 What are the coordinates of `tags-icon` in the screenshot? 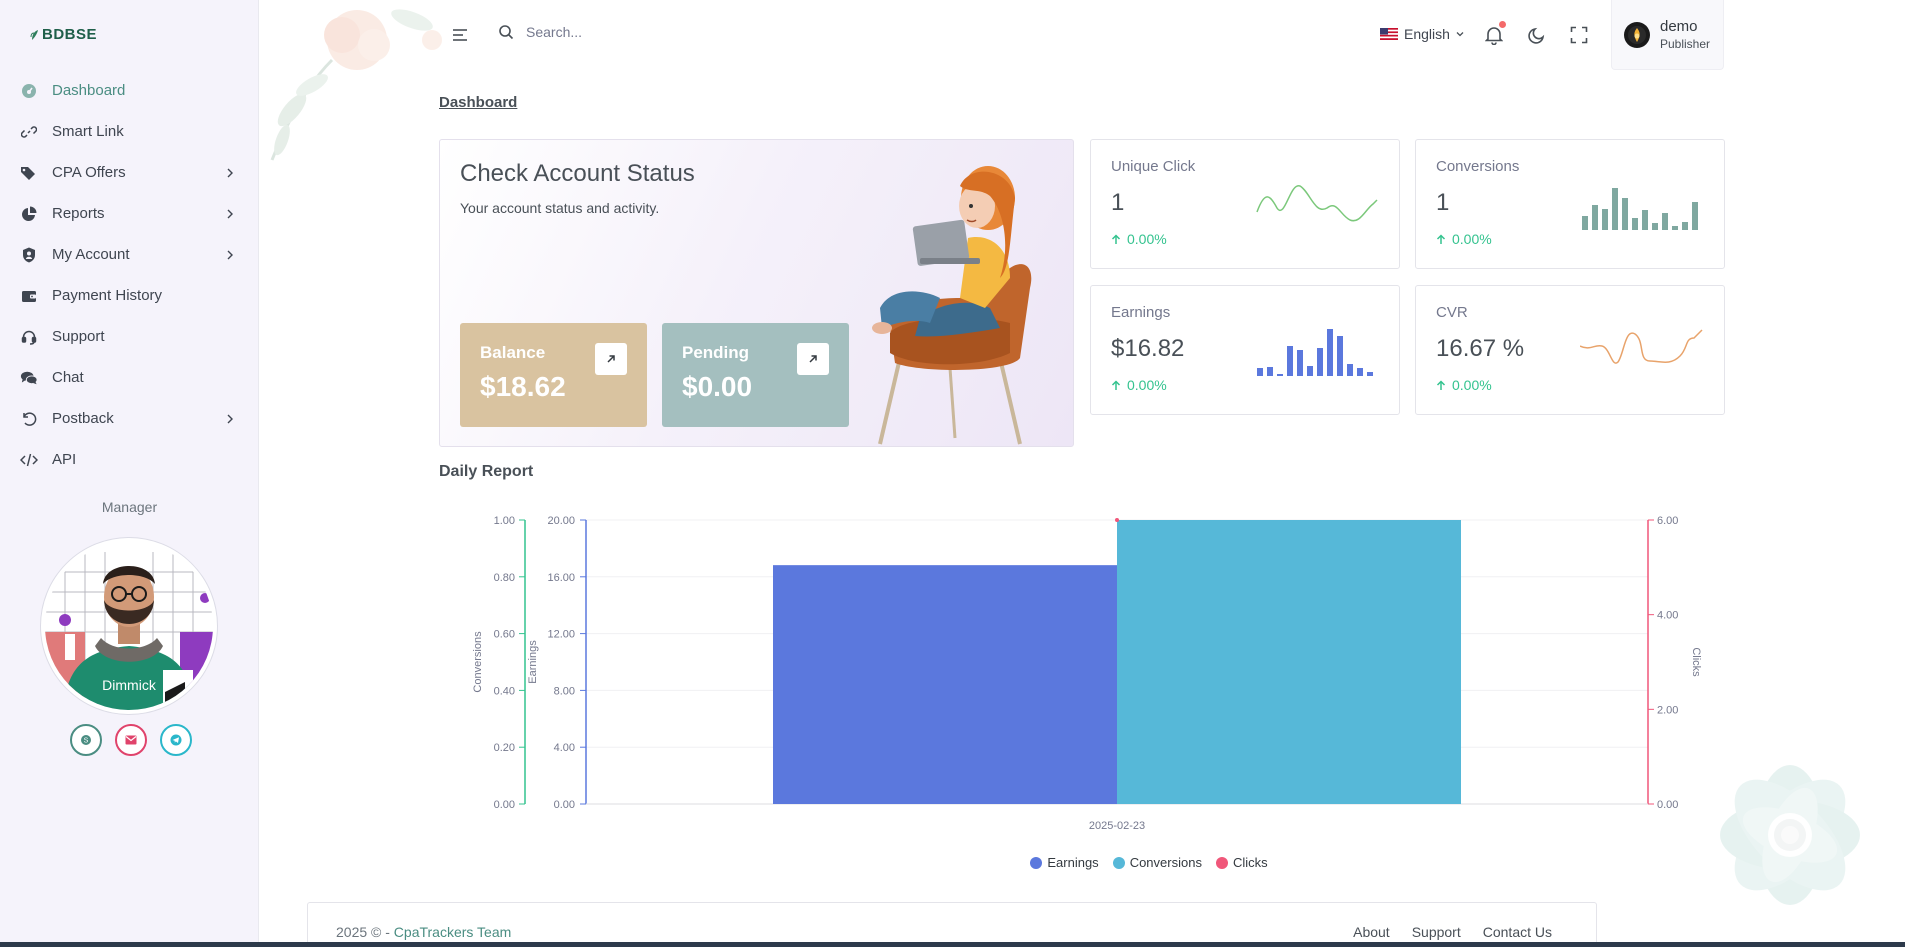 It's located at (29, 173).